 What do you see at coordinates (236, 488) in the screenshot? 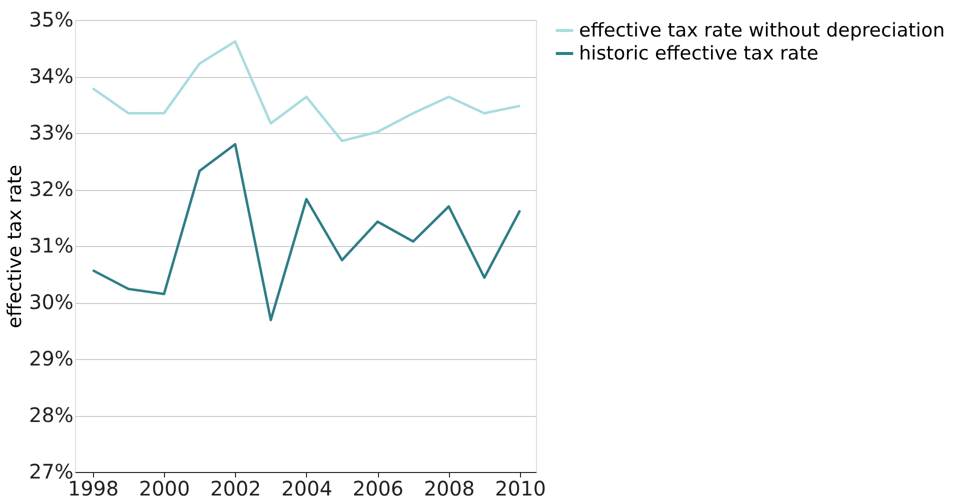
I see `x-tick-label: 2002` at bounding box center [236, 488].